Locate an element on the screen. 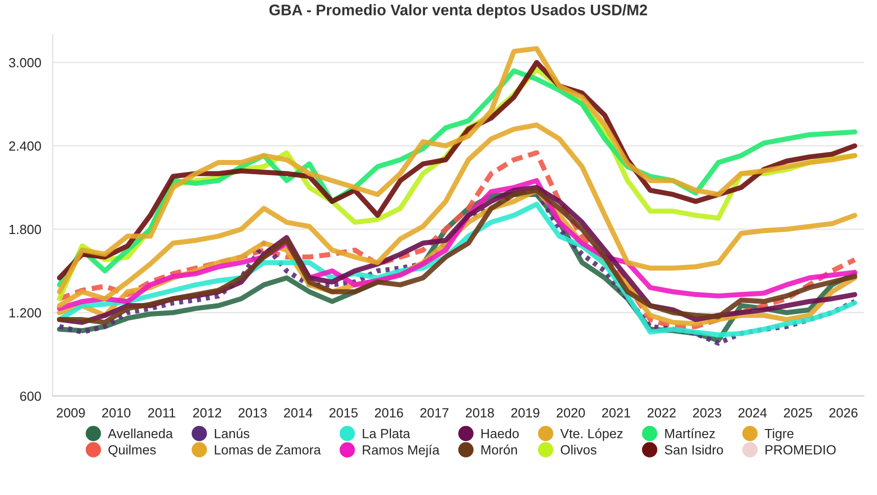 The height and width of the screenshot is (495, 877). x-tick-label: 2015 is located at coordinates (343, 413).